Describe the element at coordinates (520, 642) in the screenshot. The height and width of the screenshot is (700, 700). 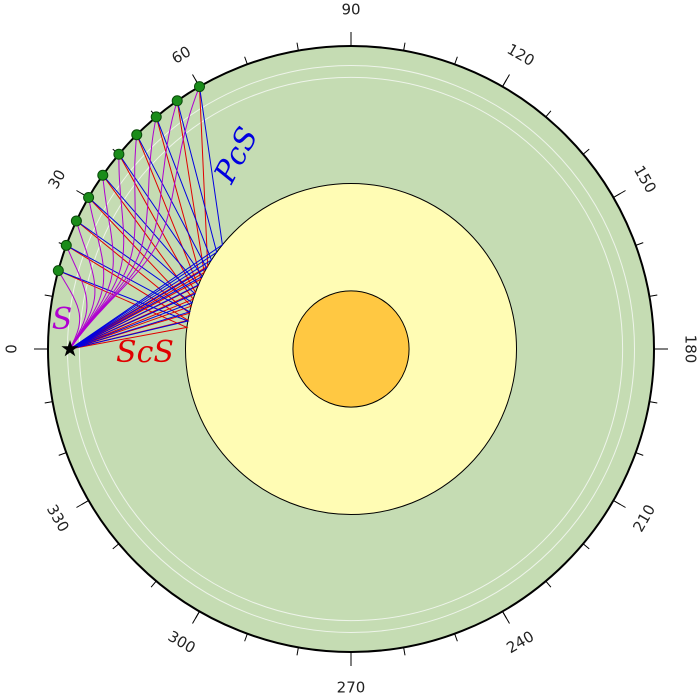
I see `theta-tick-label: 240` at that location.